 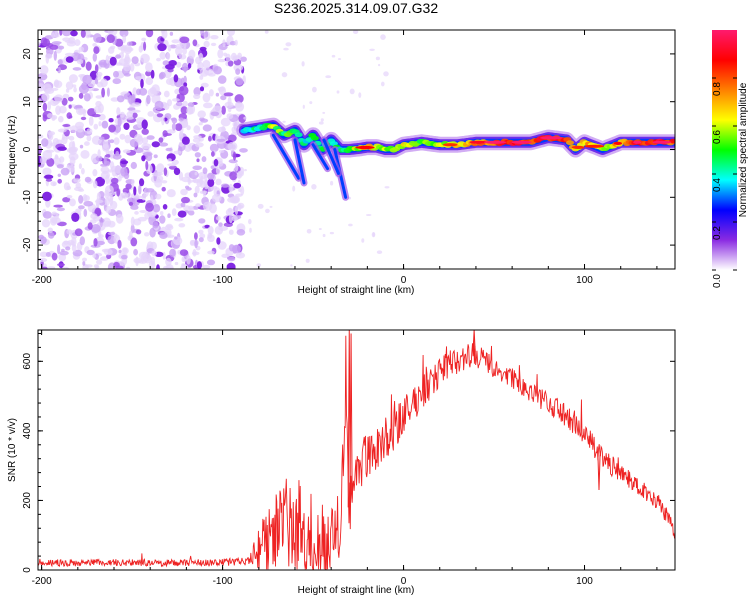 I want to click on x-tick-label: 100, so click(x=584, y=581).